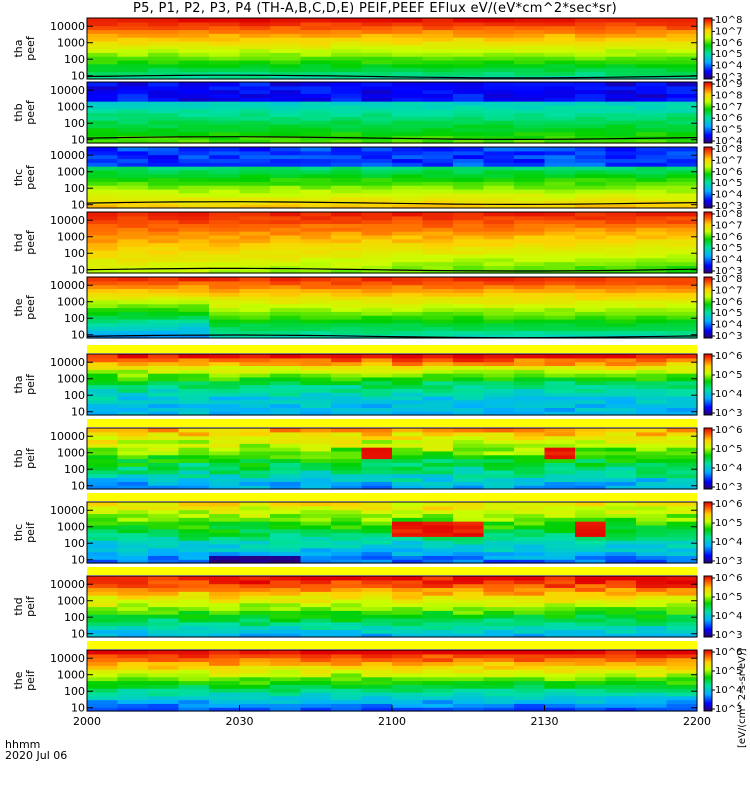 The height and width of the screenshot is (800, 750). What do you see at coordinates (728, 84) in the screenshot?
I see `colorbar-tick-label: 10^9` at bounding box center [728, 84].